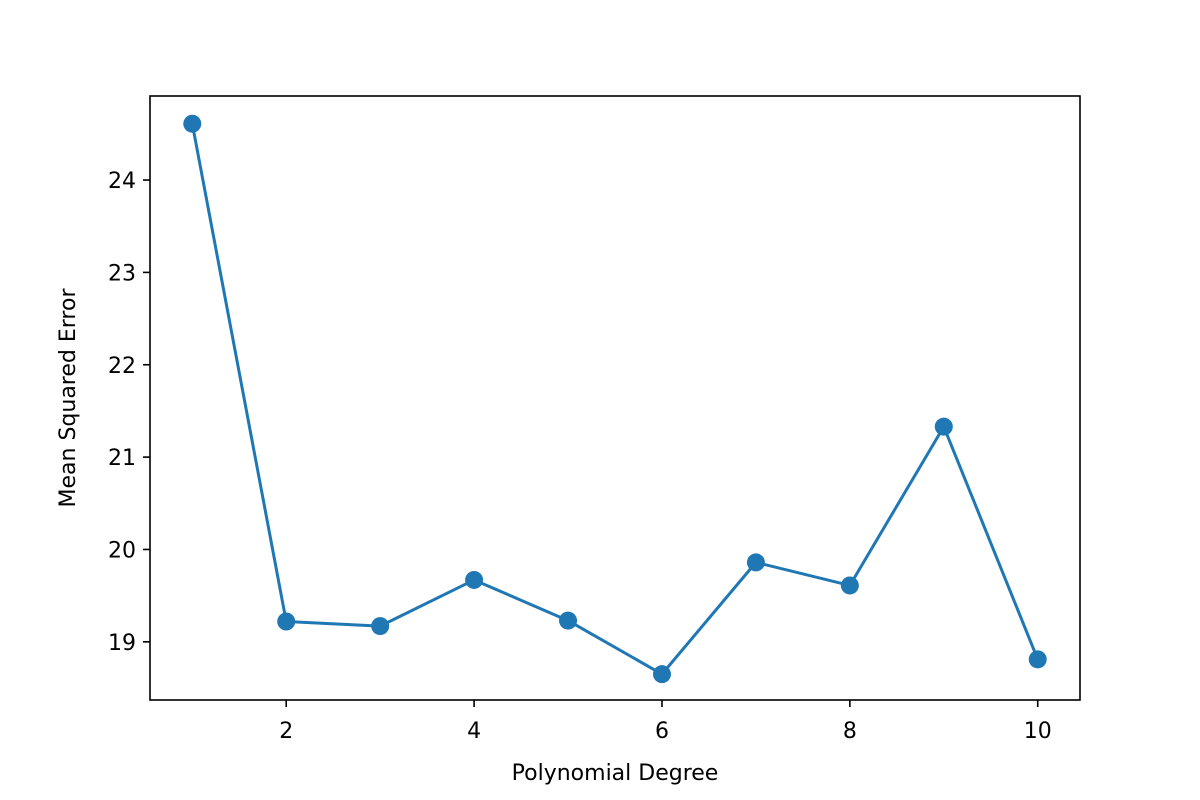 This screenshot has height=800, width=1200. What do you see at coordinates (122, 550) in the screenshot?
I see `y-tick-label: 20` at bounding box center [122, 550].